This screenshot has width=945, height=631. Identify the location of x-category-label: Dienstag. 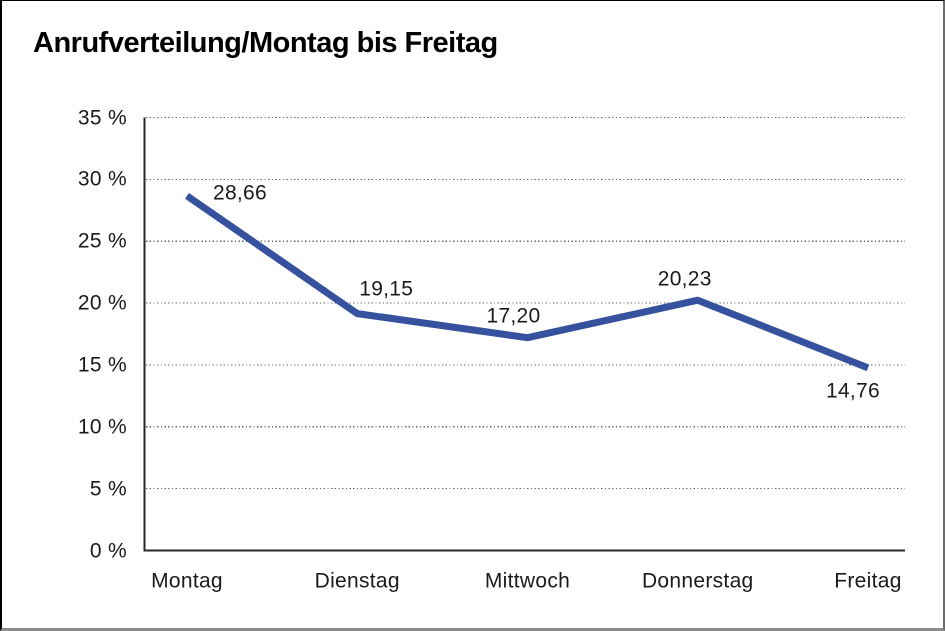
(357, 581).